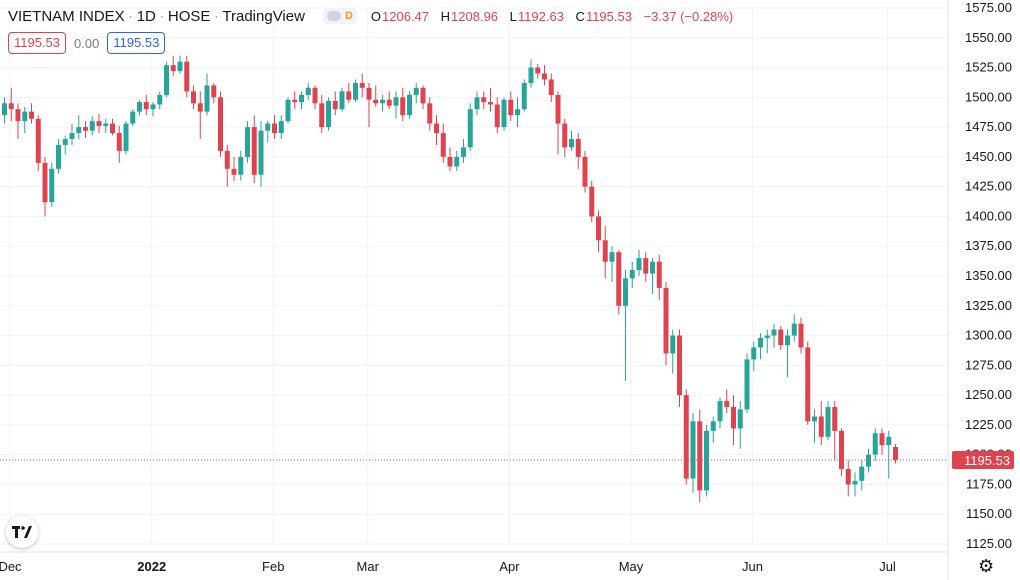 Image resolution: width=1020 pixels, height=580 pixels. I want to click on price-tick-label: 1450.00, so click(988, 156).